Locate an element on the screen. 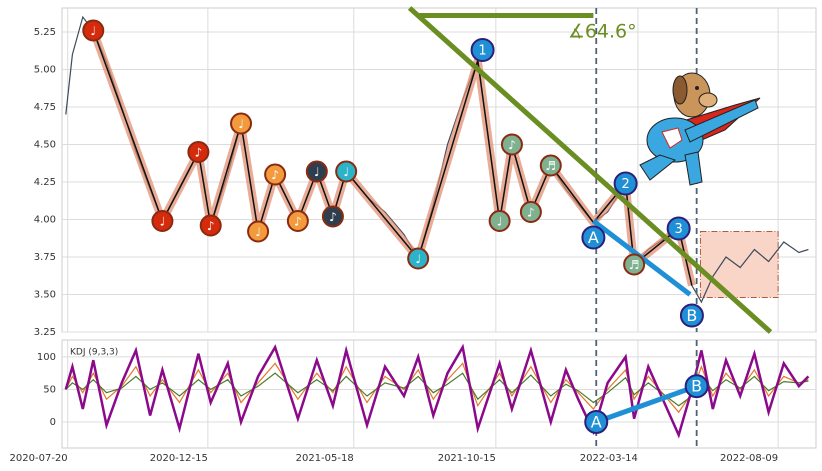  trend-line is located at coordinates (646, 404).